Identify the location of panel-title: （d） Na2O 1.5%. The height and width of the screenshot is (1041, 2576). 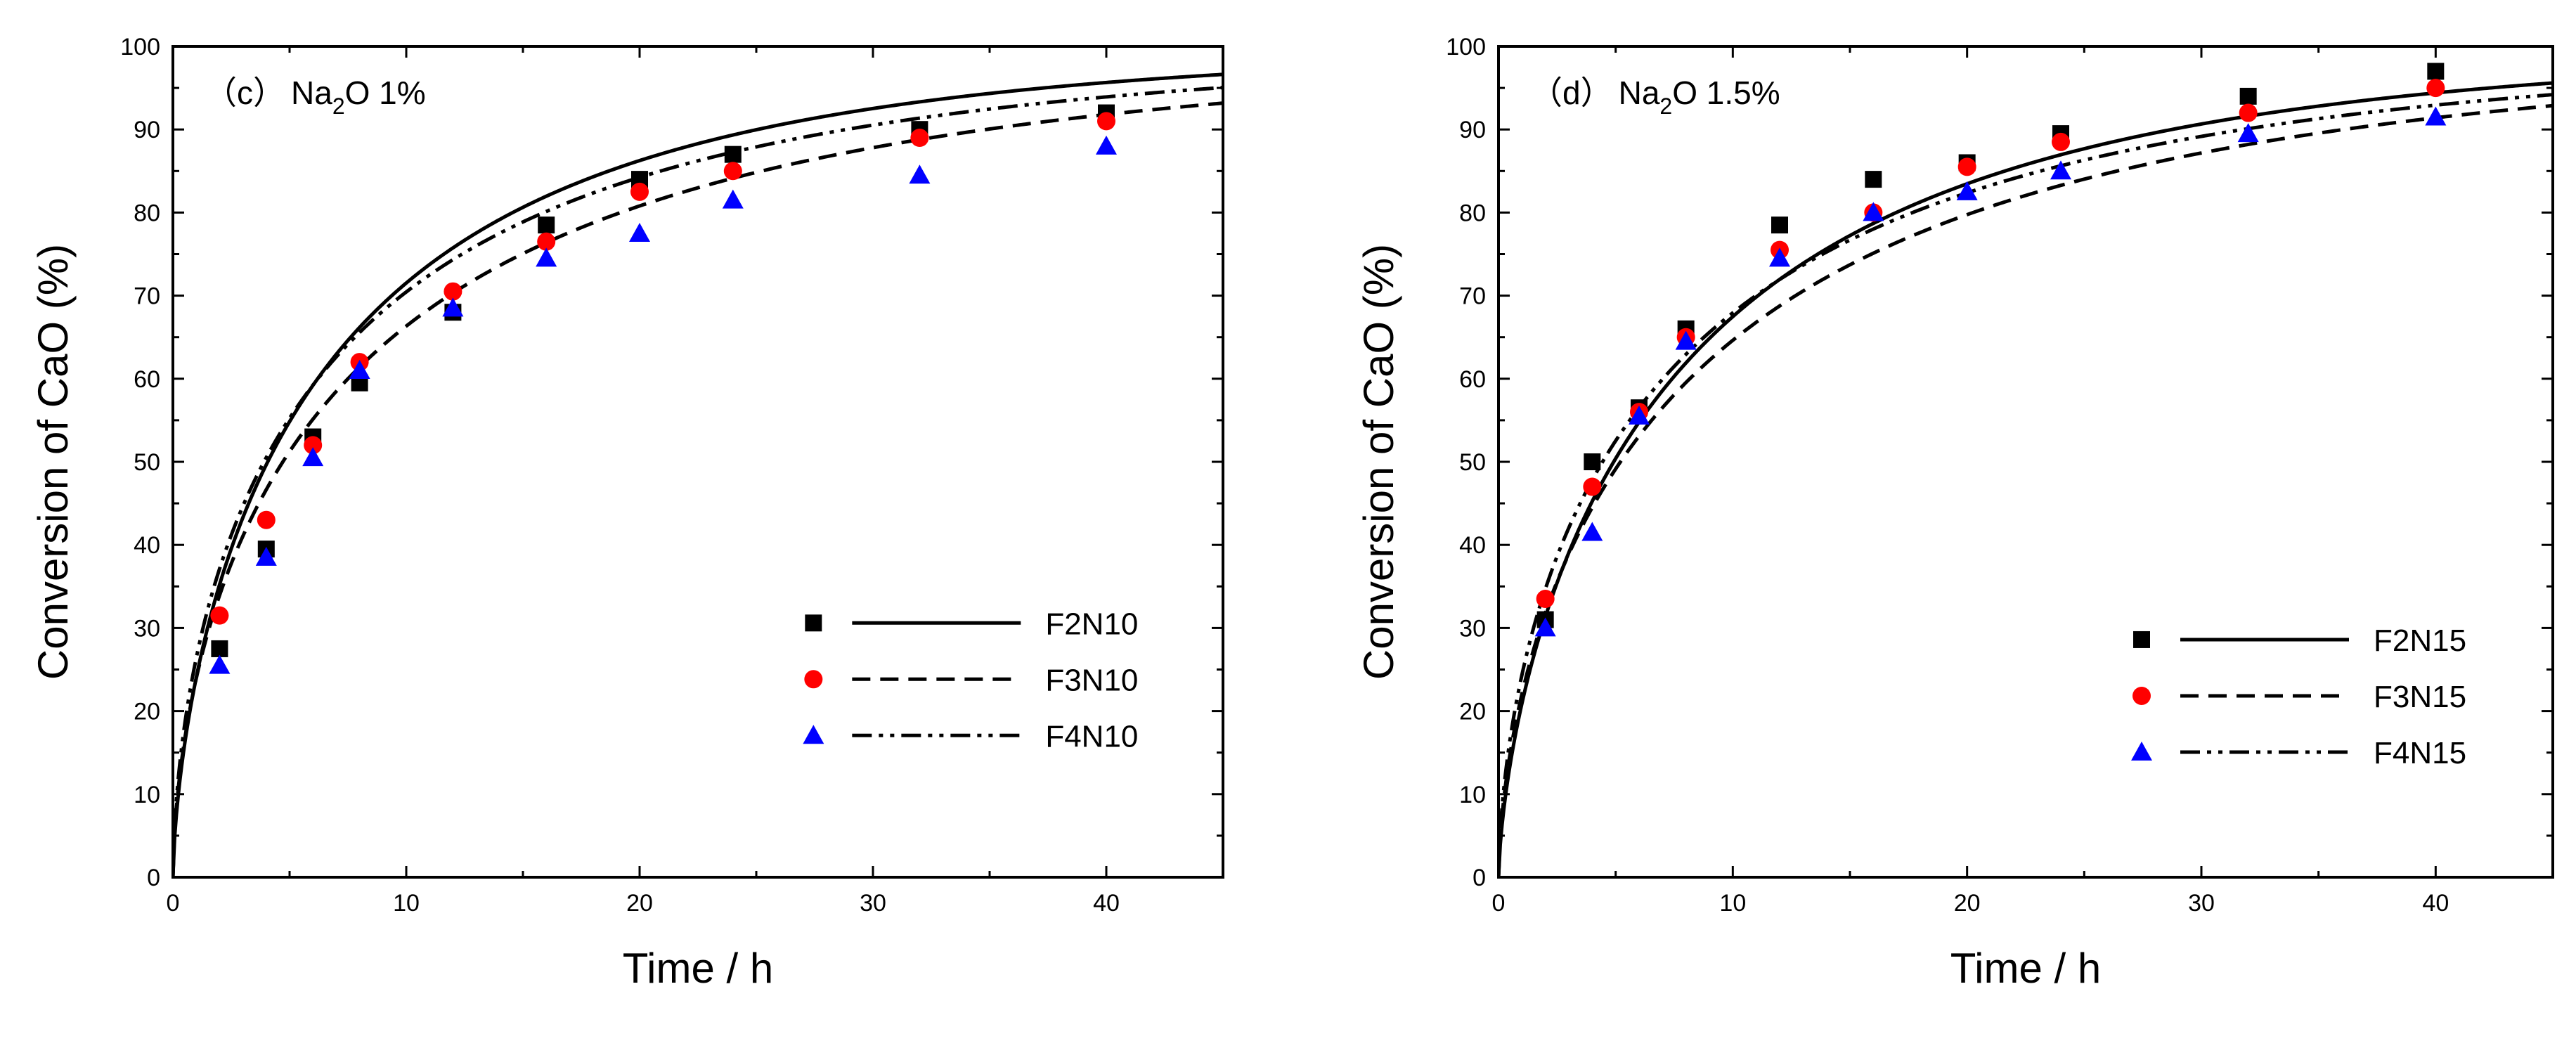
(1655, 97).